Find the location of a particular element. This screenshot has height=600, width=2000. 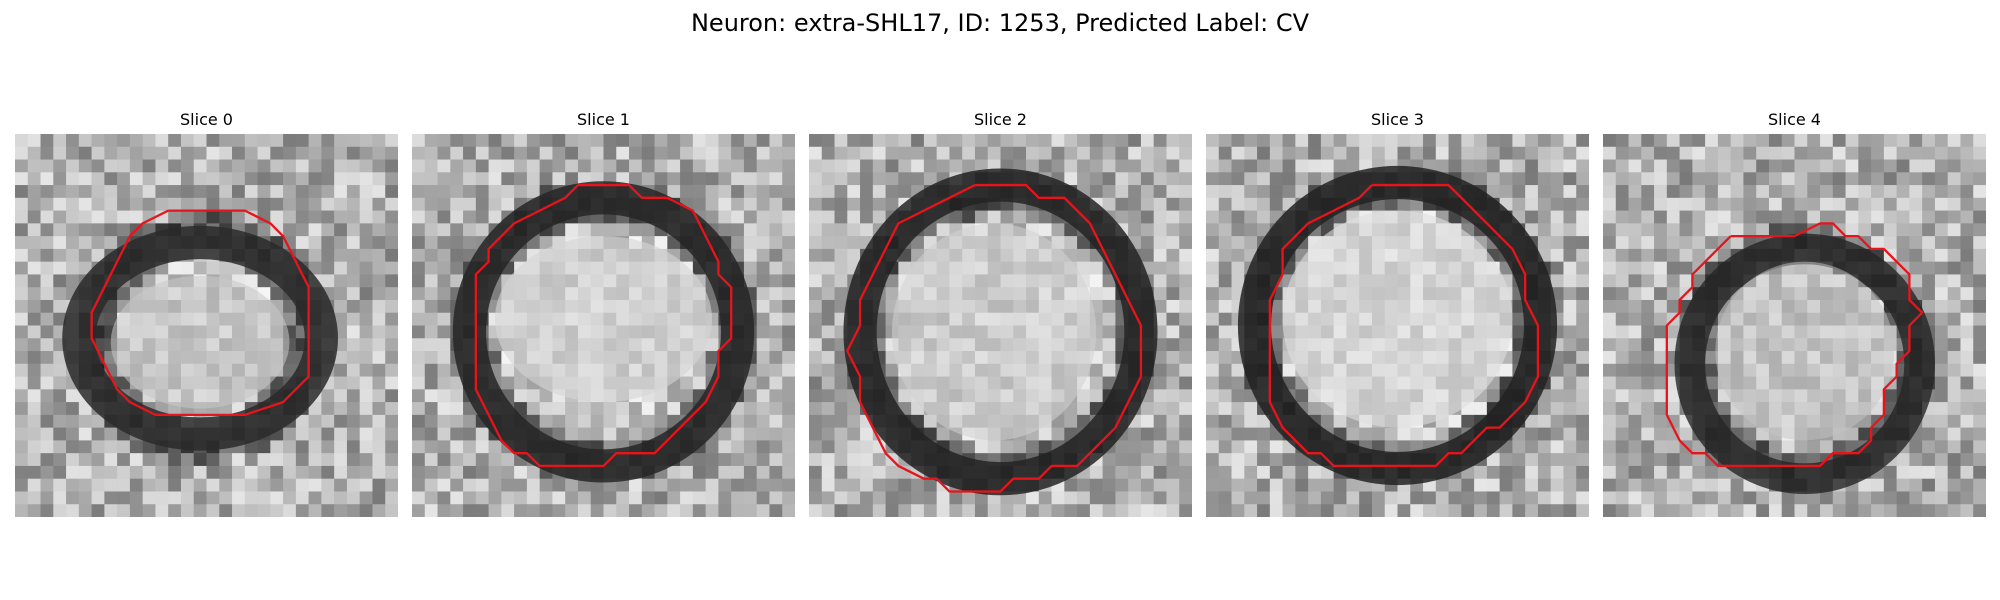

slice-panel-0: Slice 0 is located at coordinates (206, 313).